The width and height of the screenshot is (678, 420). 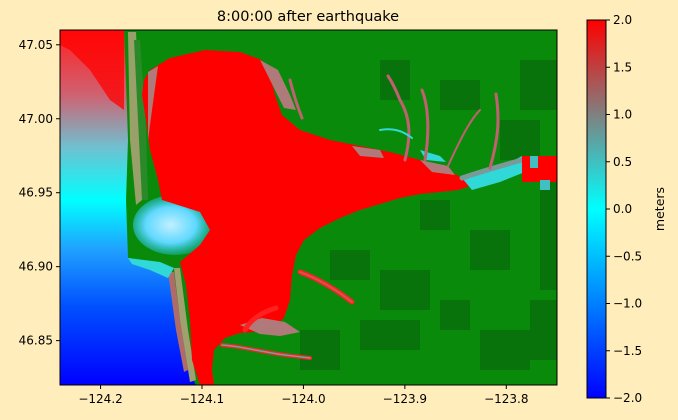 I want to click on y-tick-label: 46.95, so click(x=36, y=193).